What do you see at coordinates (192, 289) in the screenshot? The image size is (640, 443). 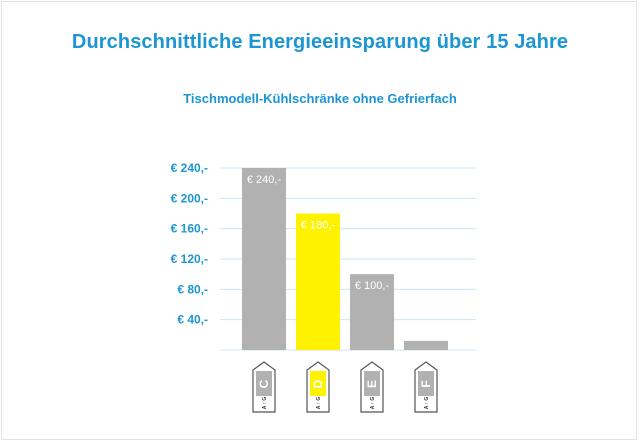 I see `y-tick-label: € 80,-` at bounding box center [192, 289].